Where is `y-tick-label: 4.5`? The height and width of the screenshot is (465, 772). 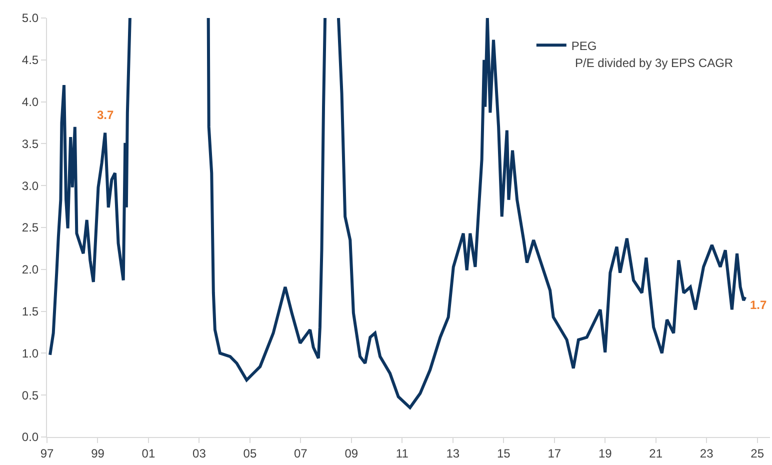
y-tick-label: 4.5 is located at coordinates (30, 60).